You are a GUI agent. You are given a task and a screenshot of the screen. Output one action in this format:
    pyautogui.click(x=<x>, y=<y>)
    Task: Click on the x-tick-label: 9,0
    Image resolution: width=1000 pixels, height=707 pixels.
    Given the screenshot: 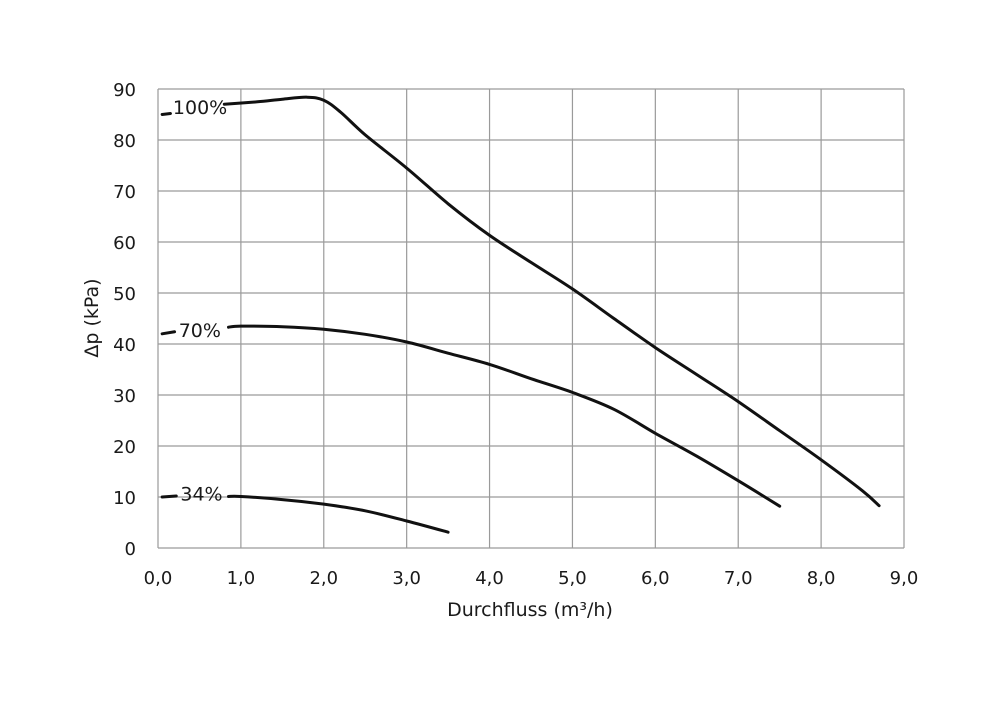 What is the action you would take?
    pyautogui.click(x=904, y=578)
    